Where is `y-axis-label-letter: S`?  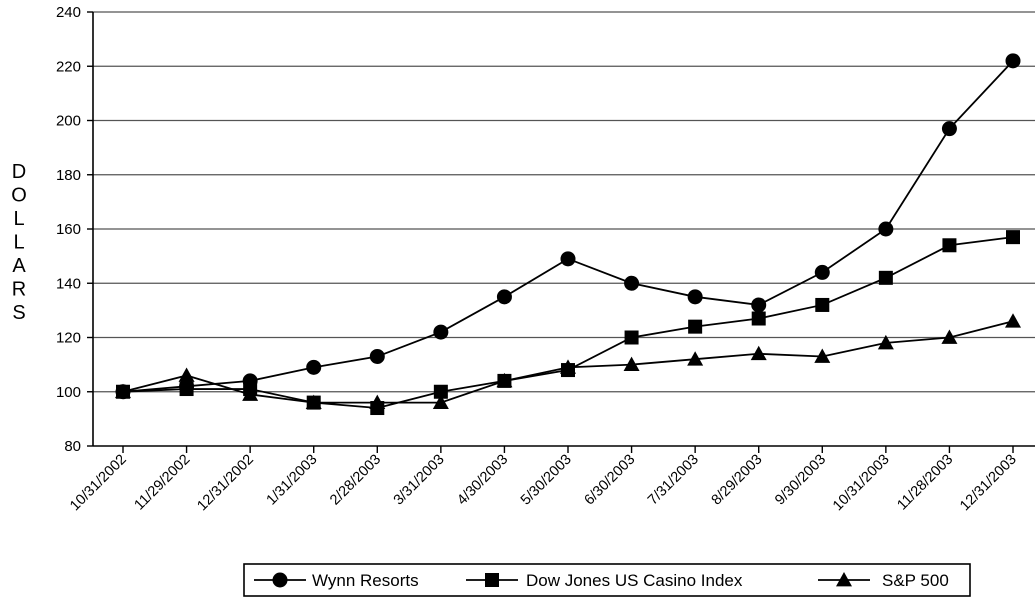
y-axis-label-letter: S is located at coordinates (18, 313).